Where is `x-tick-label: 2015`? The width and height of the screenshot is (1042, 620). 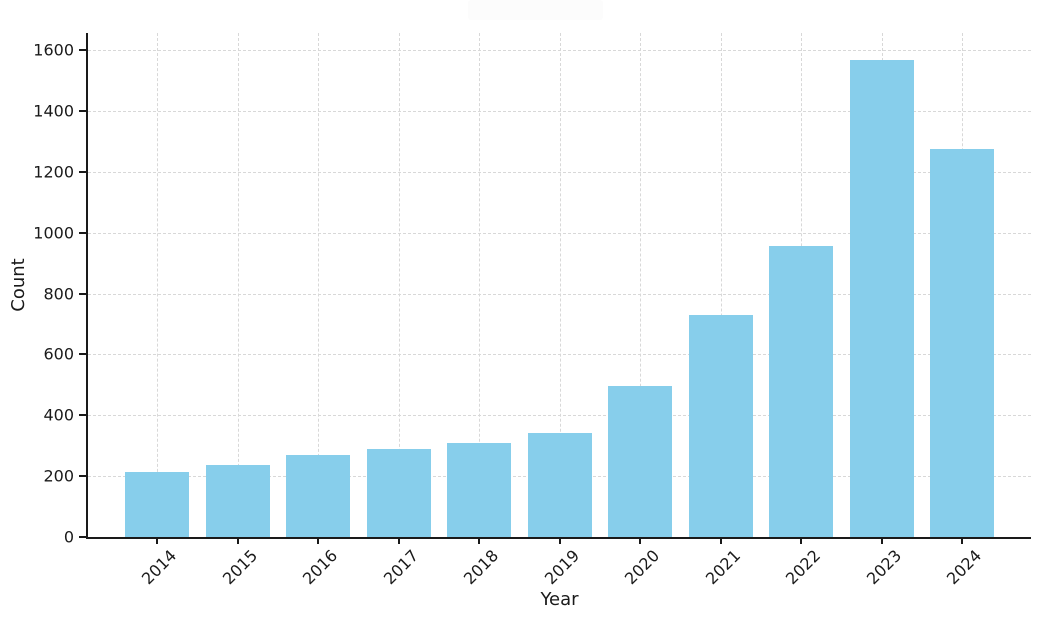 x-tick-label: 2015 is located at coordinates (239, 567).